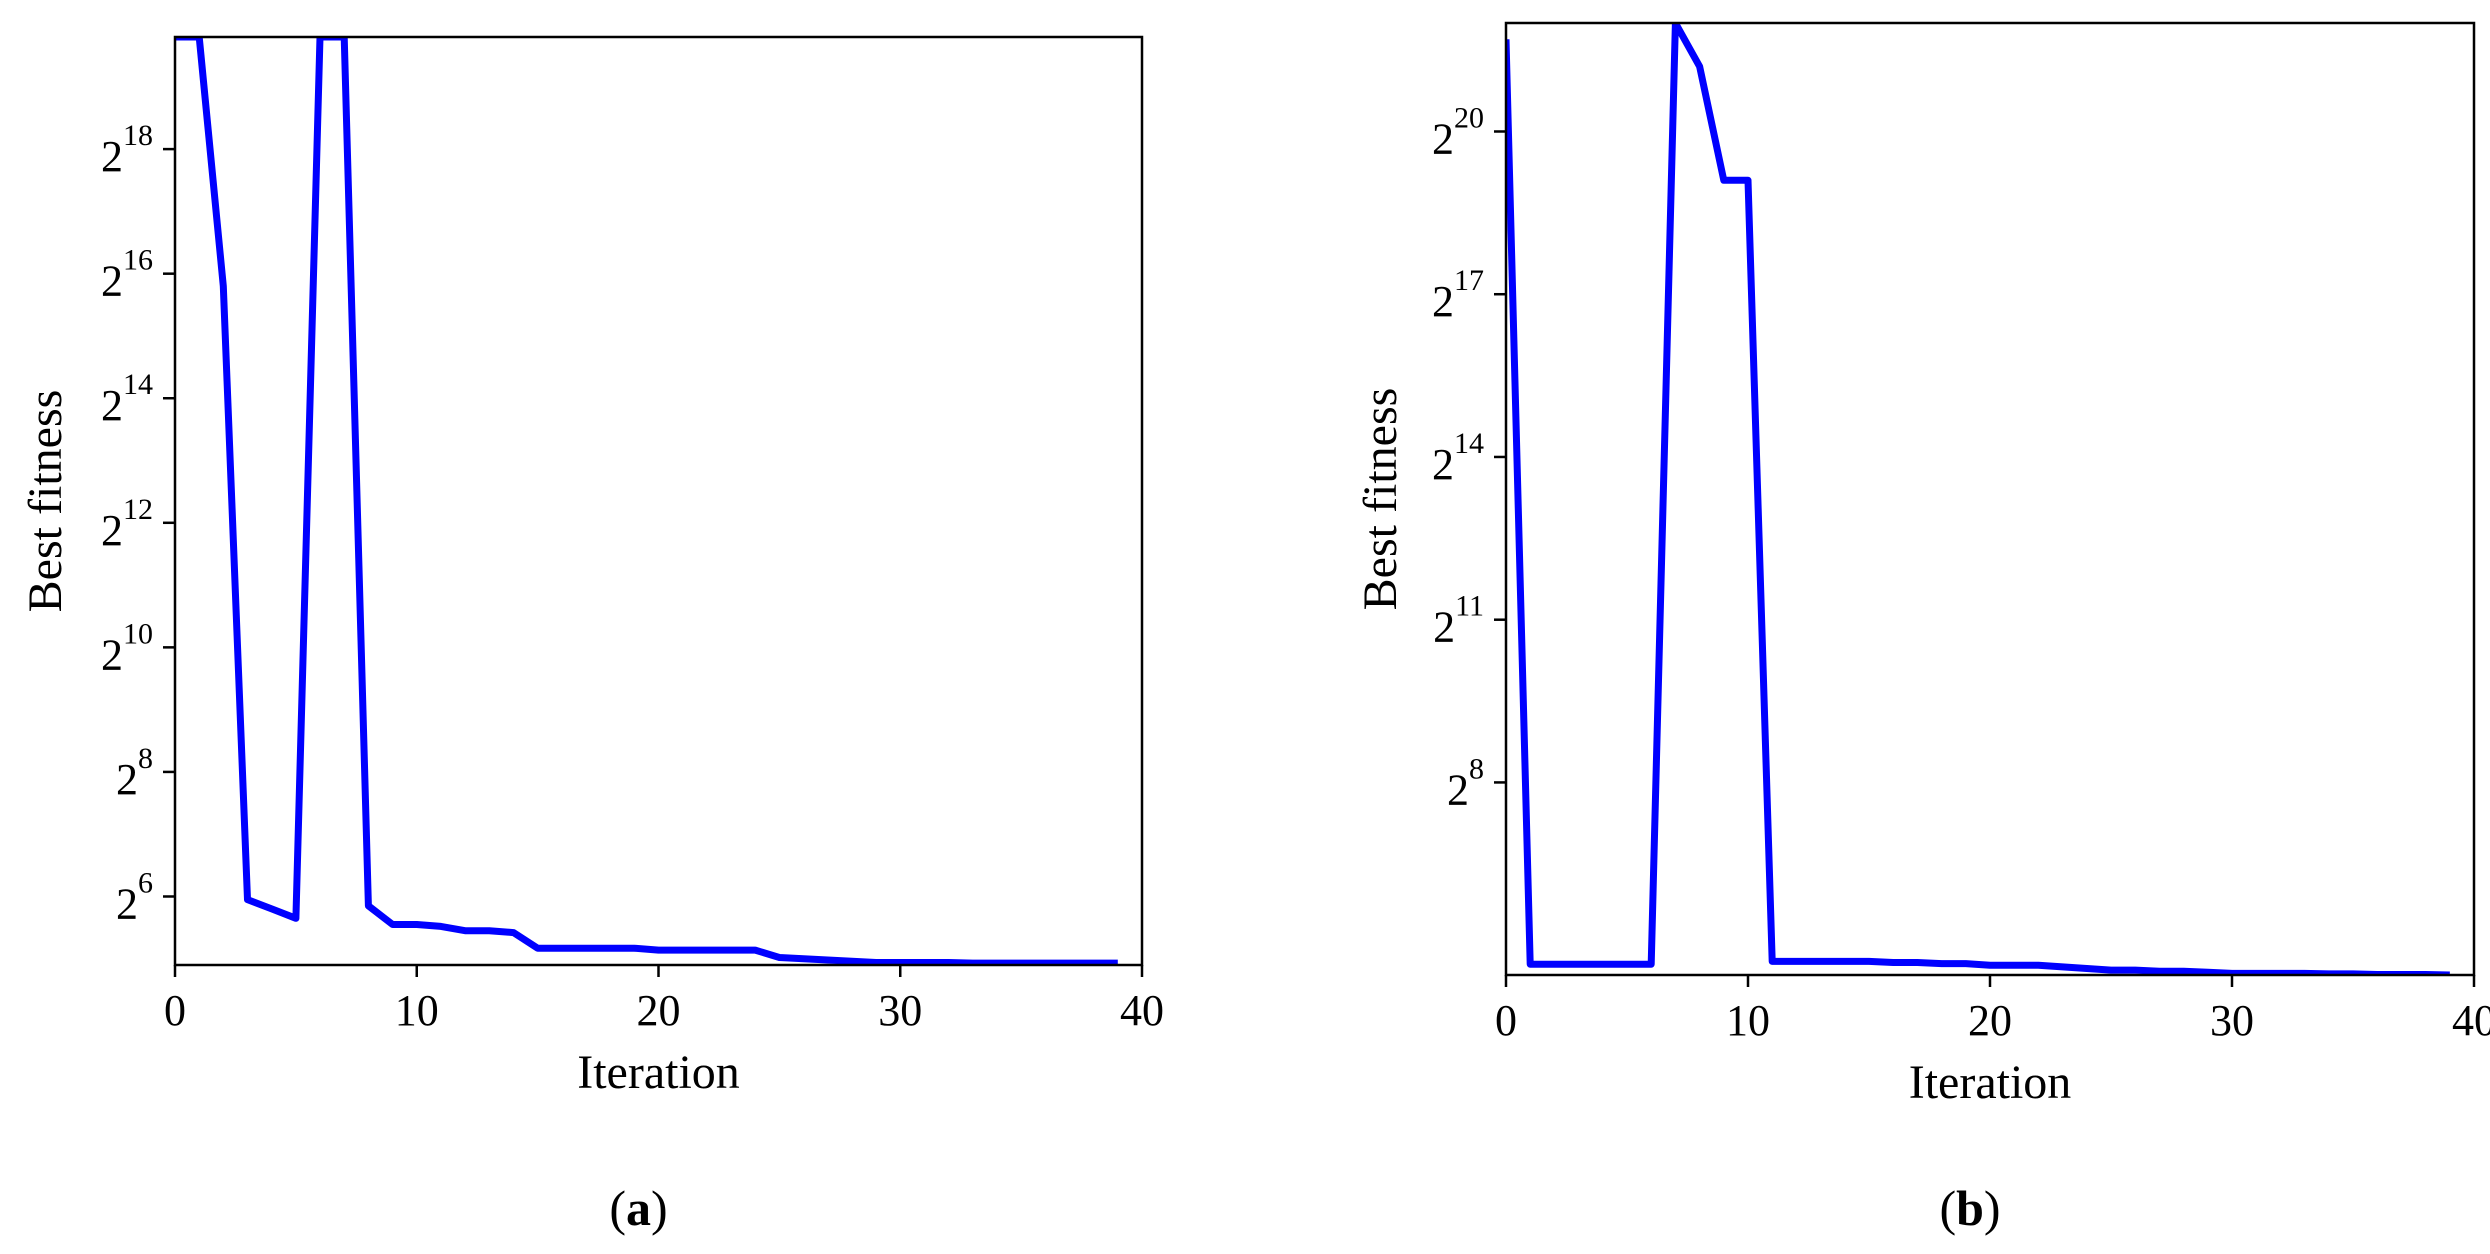  What do you see at coordinates (659, 1010) in the screenshot?
I see `chart-a-x-tick-label: 20` at bounding box center [659, 1010].